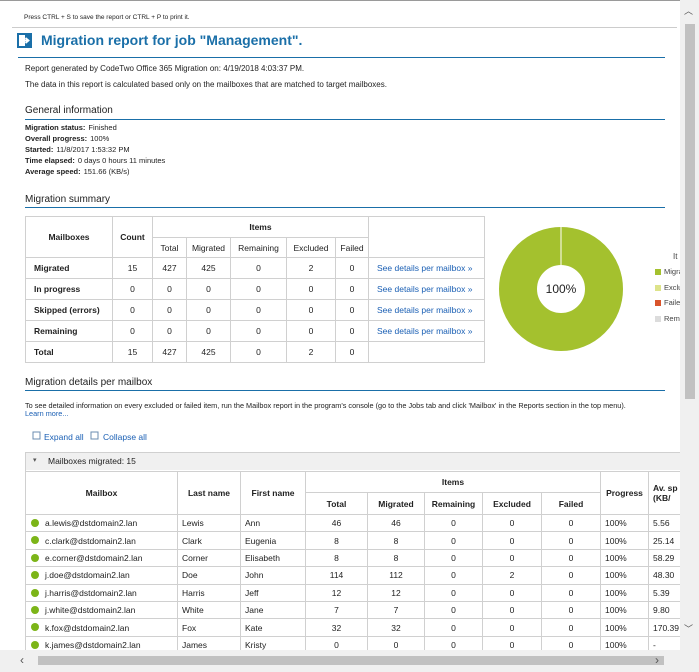  Describe the element at coordinates (664, 642) in the screenshot. I see `table-cell: -` at that location.